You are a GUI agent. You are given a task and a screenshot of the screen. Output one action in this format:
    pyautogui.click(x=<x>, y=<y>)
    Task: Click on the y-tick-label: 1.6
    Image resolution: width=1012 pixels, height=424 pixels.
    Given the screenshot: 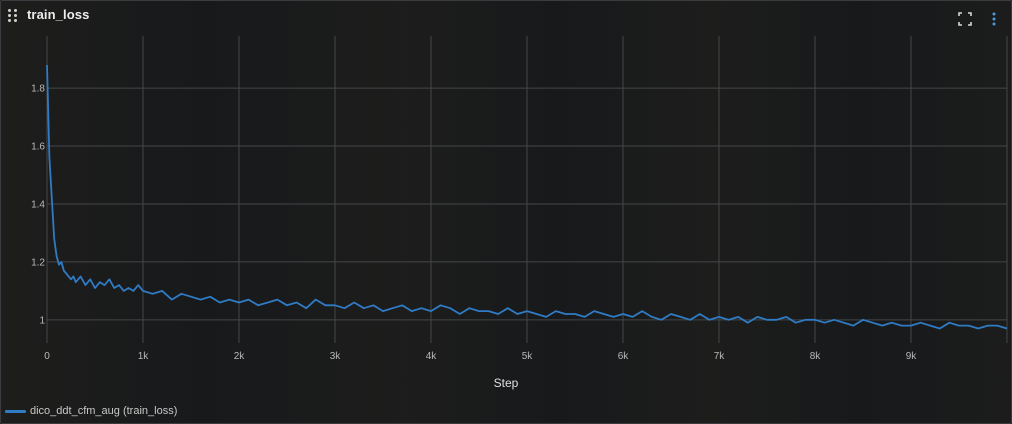 What is the action you would take?
    pyautogui.click(x=38, y=147)
    